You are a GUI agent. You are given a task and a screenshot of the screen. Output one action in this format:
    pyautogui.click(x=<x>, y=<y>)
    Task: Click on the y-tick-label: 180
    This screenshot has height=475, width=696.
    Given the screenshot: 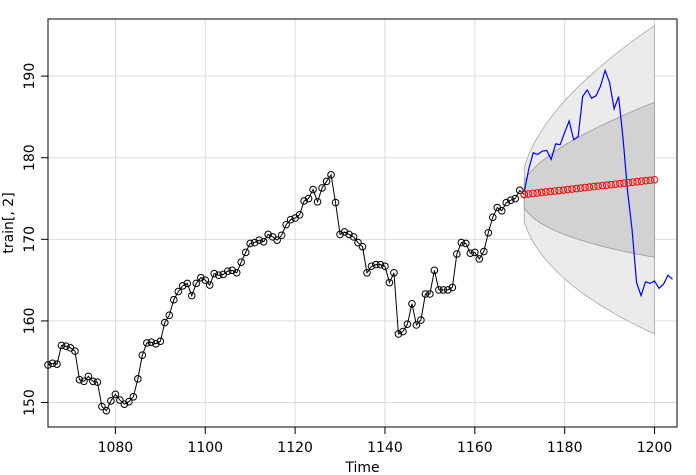 What is the action you would take?
    pyautogui.click(x=30, y=157)
    